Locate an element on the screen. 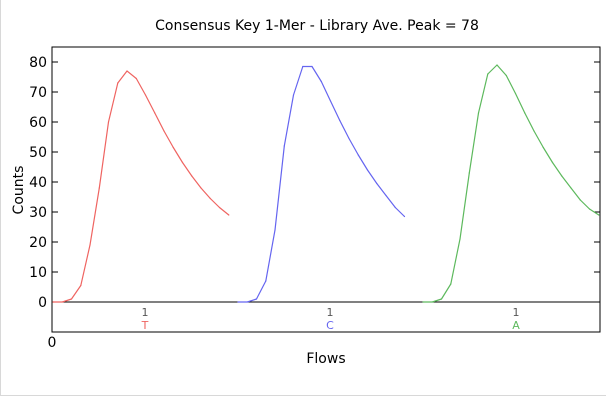 The image size is (606, 396). y-tick-label-0: 0 is located at coordinates (42, 303).